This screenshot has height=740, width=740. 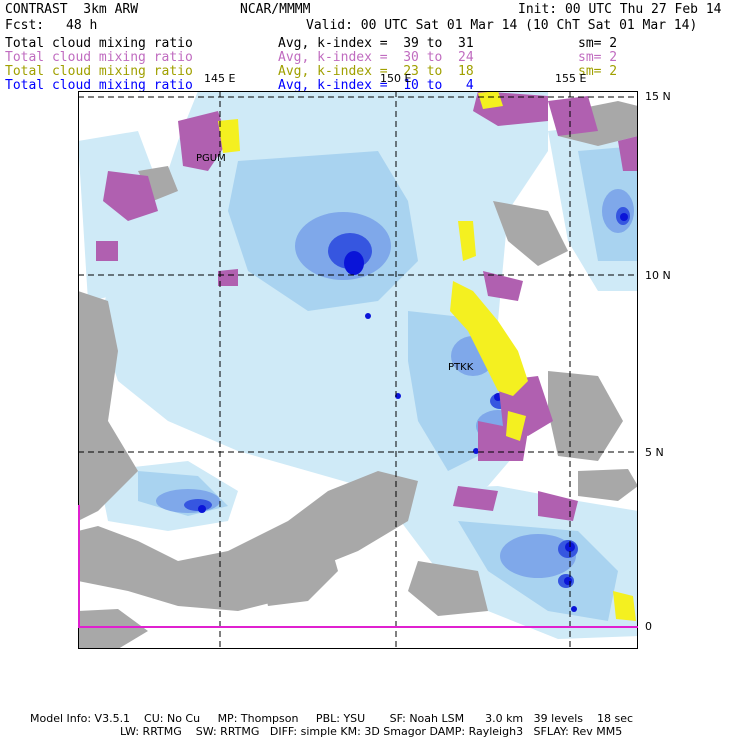 What do you see at coordinates (598, 43) in the screenshot?
I see `legend-sm-1: sm= 2` at bounding box center [598, 43].